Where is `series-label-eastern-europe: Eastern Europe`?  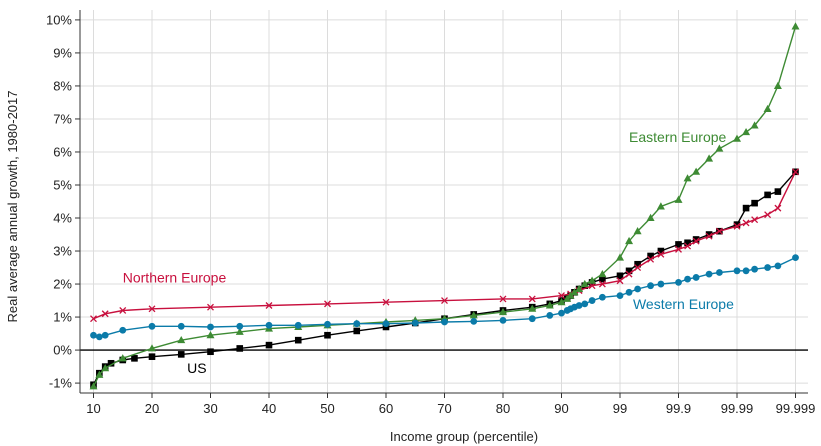
series-label-eastern-europe: Eastern Europe is located at coordinates (677, 137).